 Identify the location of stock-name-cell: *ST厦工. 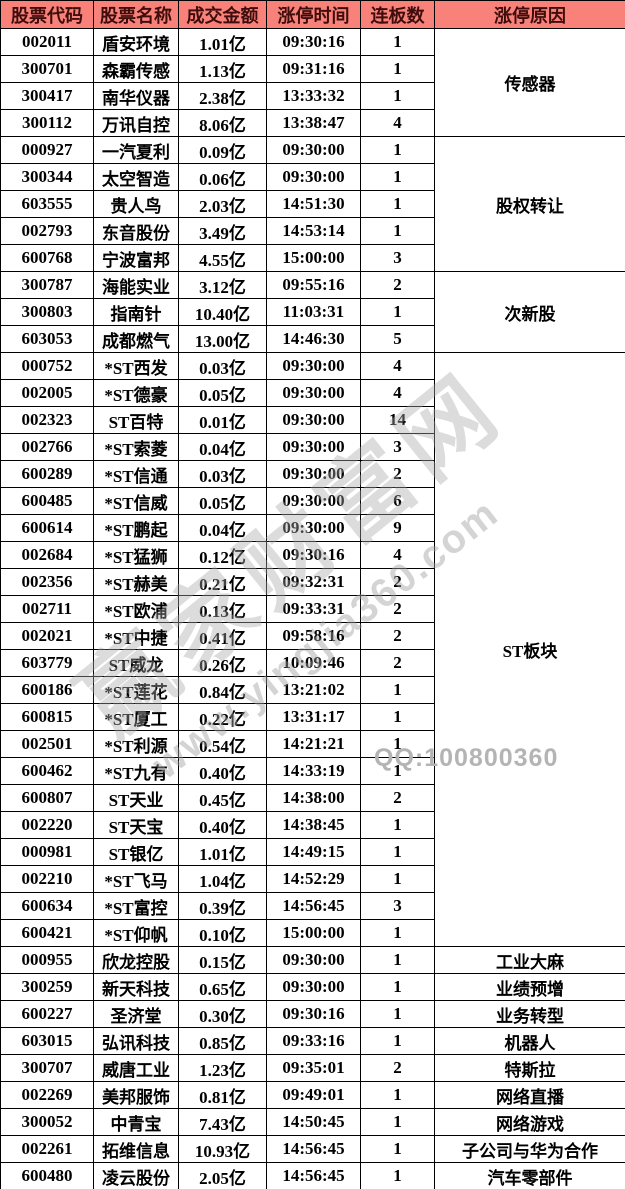
(136, 717).